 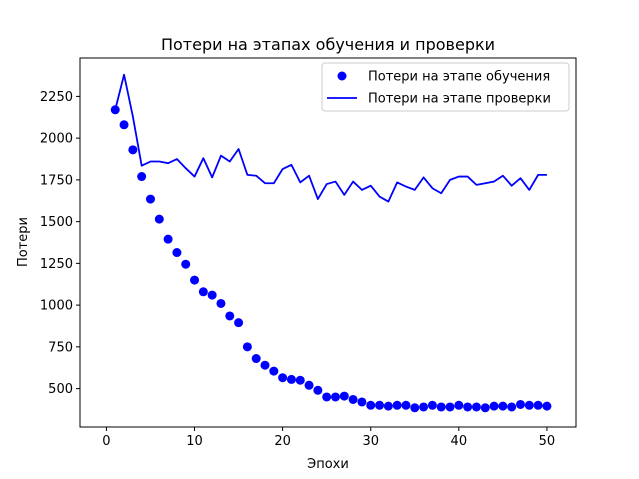 I want to click on x-tick-label: 30, so click(x=370, y=441).